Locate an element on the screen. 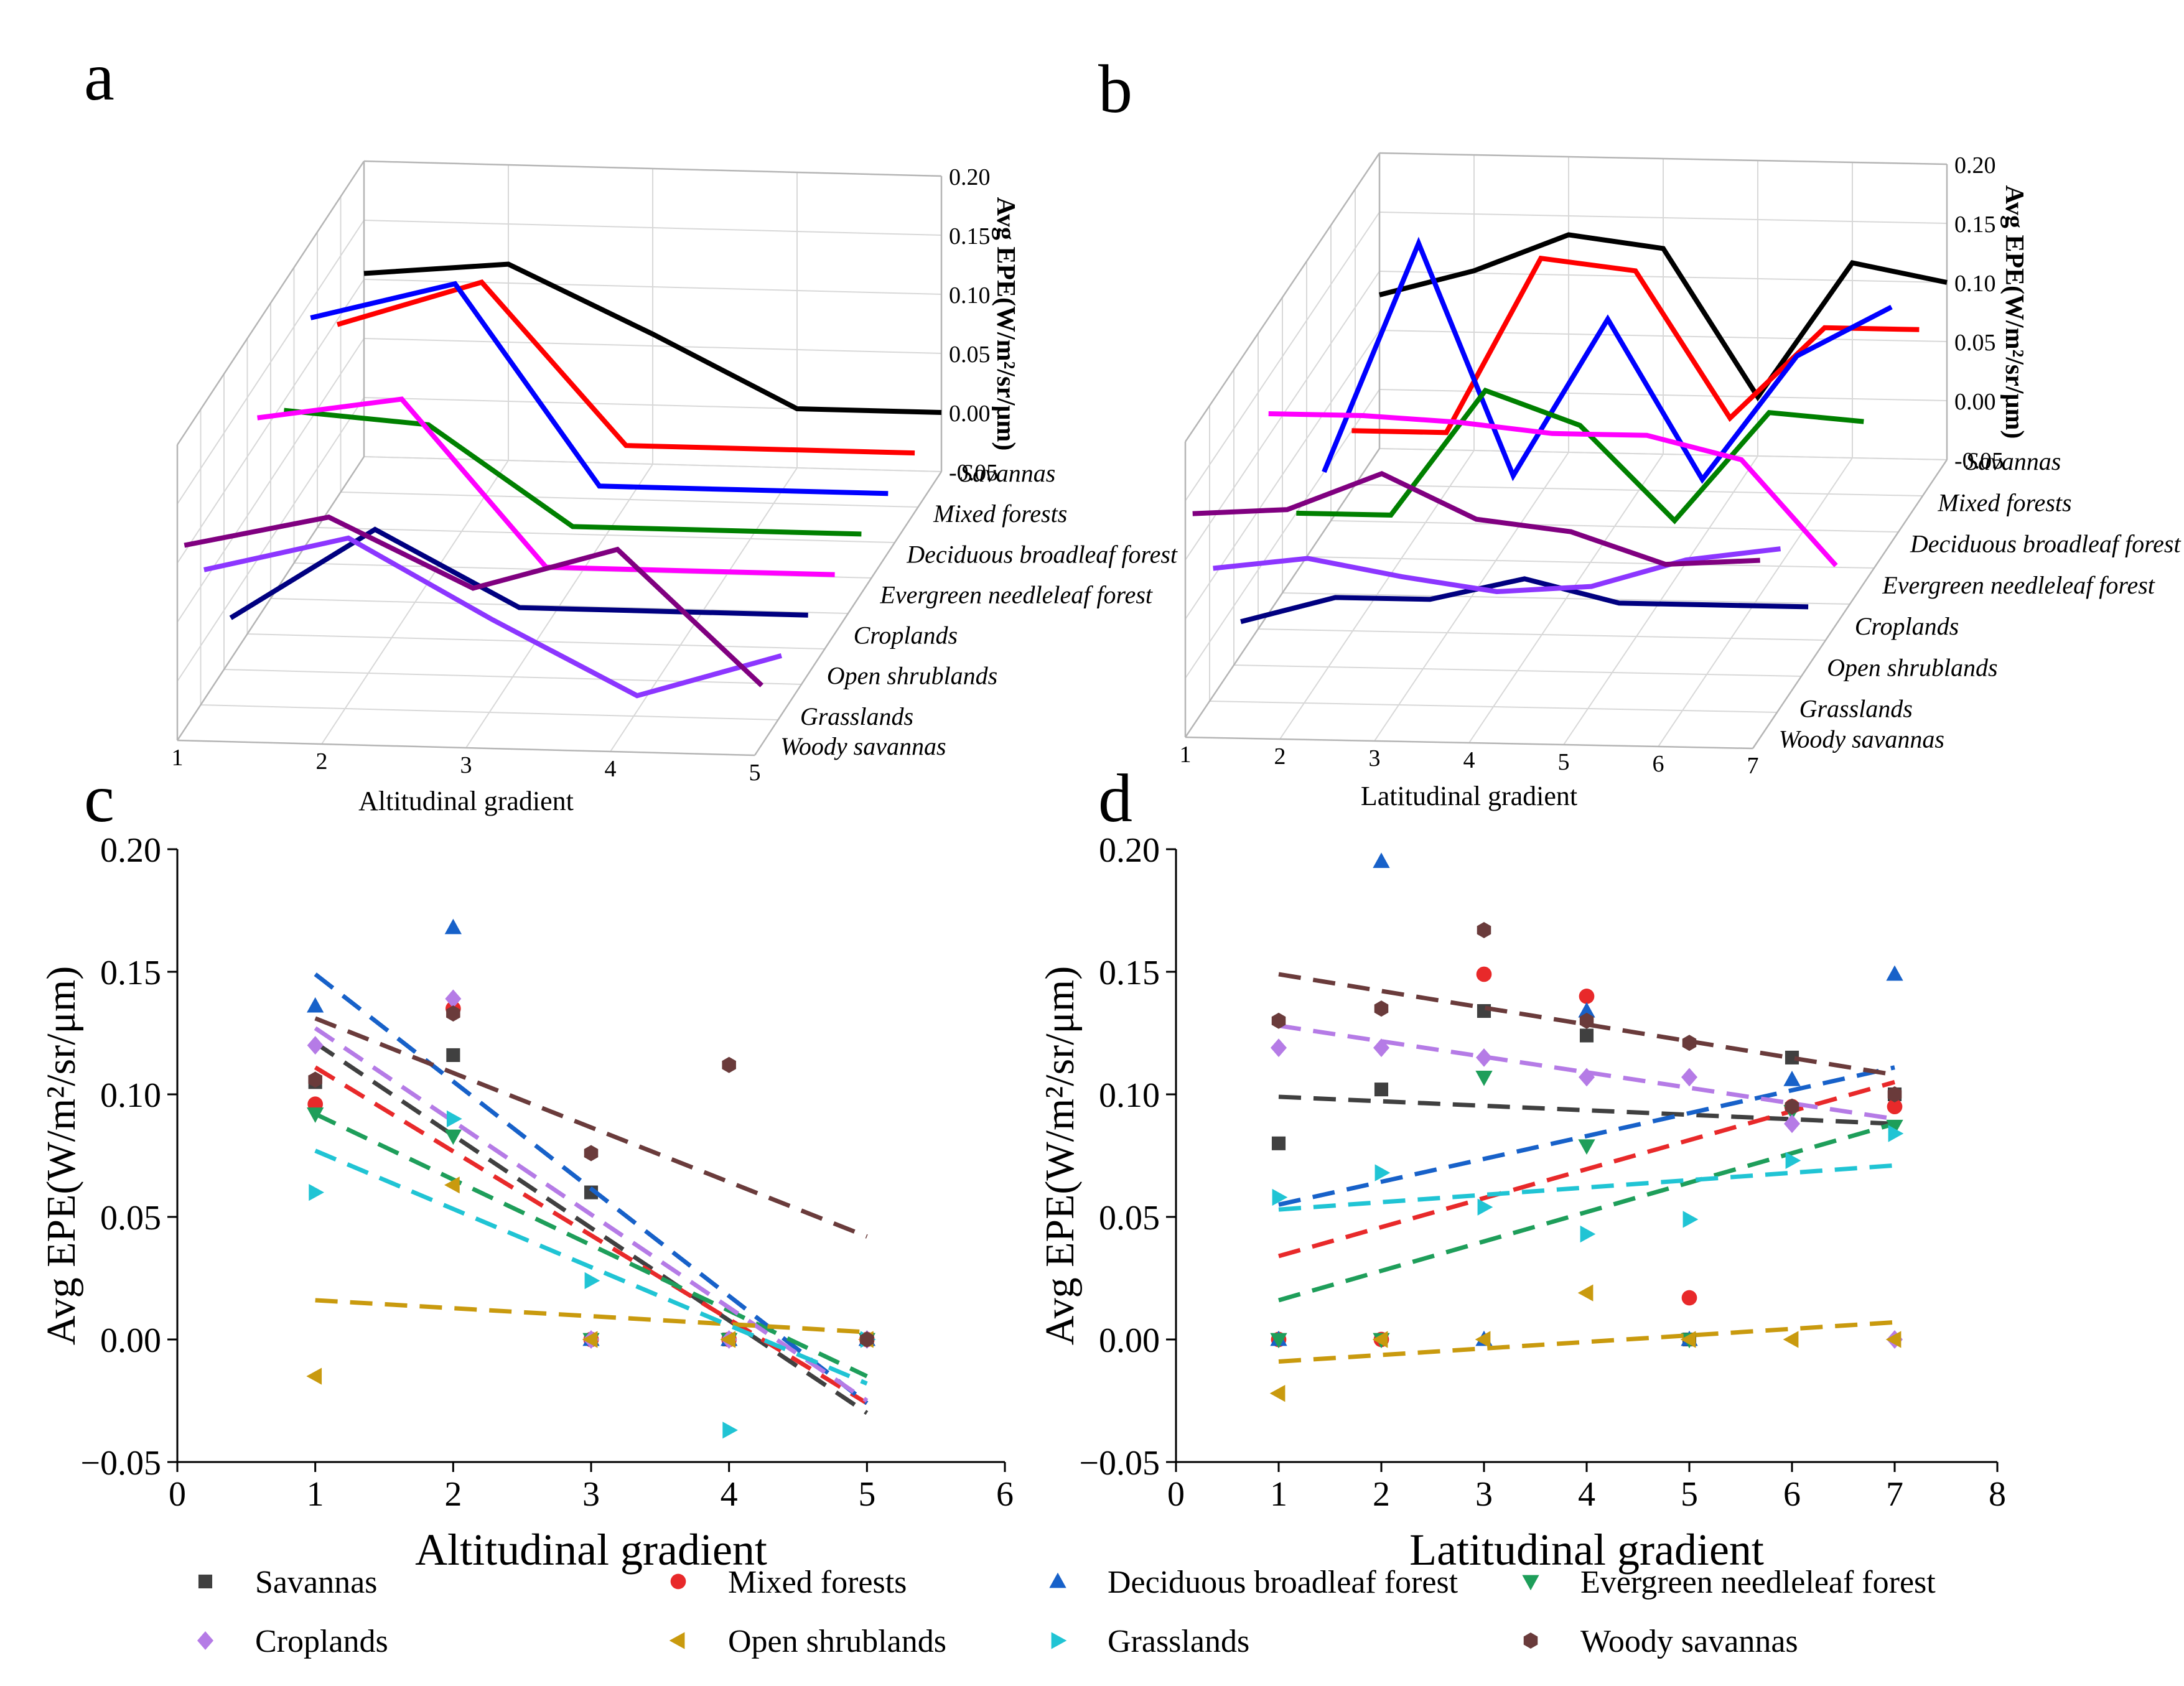 This screenshot has width=2184, height=1686. legend-marker-mixed-forests is located at coordinates (678, 1581).